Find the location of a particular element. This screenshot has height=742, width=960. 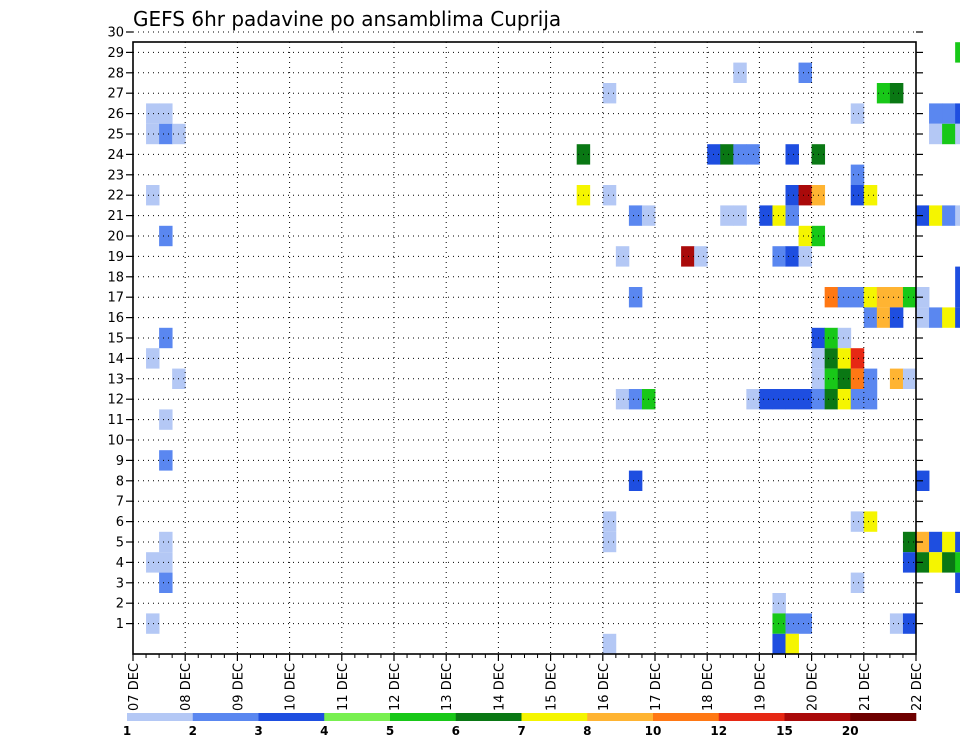

x-tick-label: 16 DEC is located at coordinates (604, 687).